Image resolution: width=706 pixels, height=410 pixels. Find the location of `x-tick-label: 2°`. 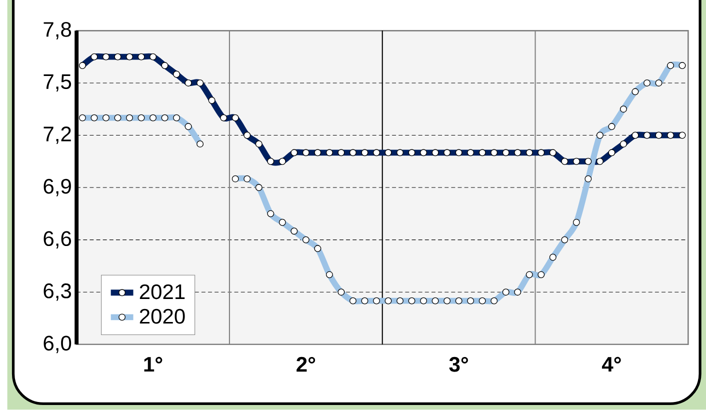

x-tick-label: 2° is located at coordinates (306, 364).